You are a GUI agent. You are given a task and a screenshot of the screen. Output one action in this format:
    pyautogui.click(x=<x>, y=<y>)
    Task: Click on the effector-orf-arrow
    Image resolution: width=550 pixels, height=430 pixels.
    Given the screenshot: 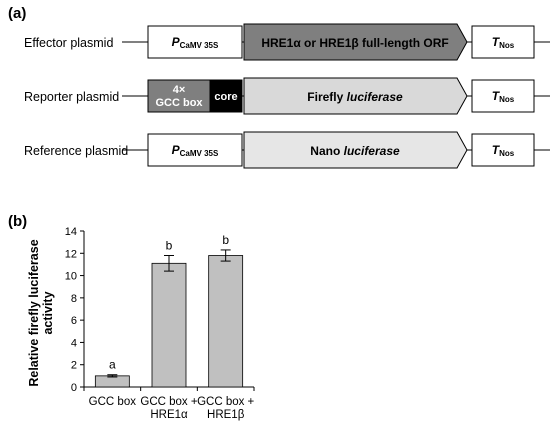 What is the action you would take?
    pyautogui.click(x=355, y=42)
    